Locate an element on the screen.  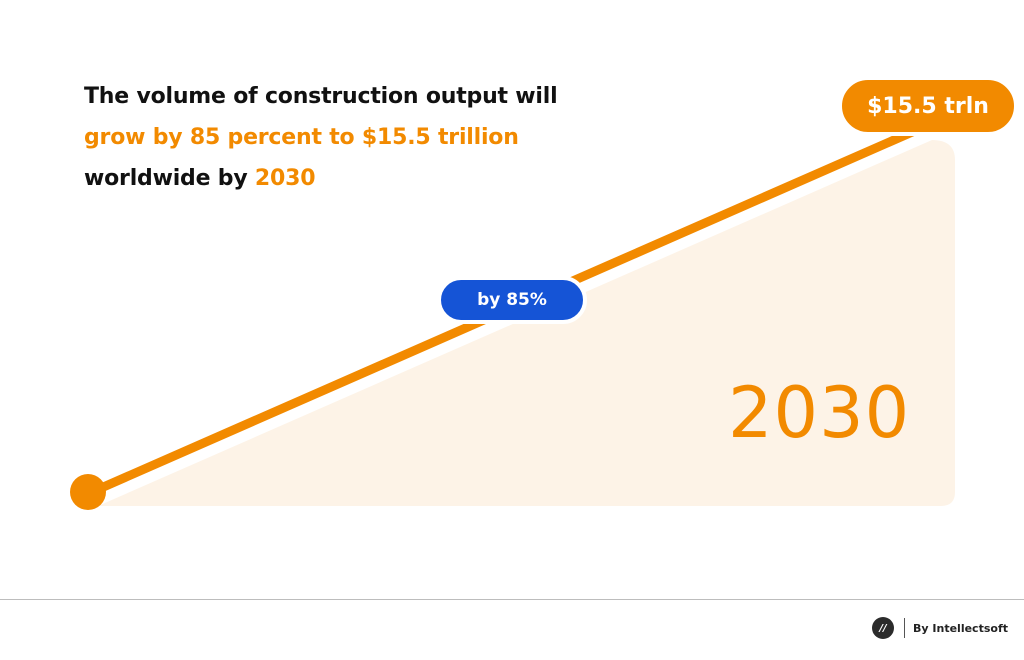
intellectsoft-logo-icon: // is located at coordinates (883, 628).